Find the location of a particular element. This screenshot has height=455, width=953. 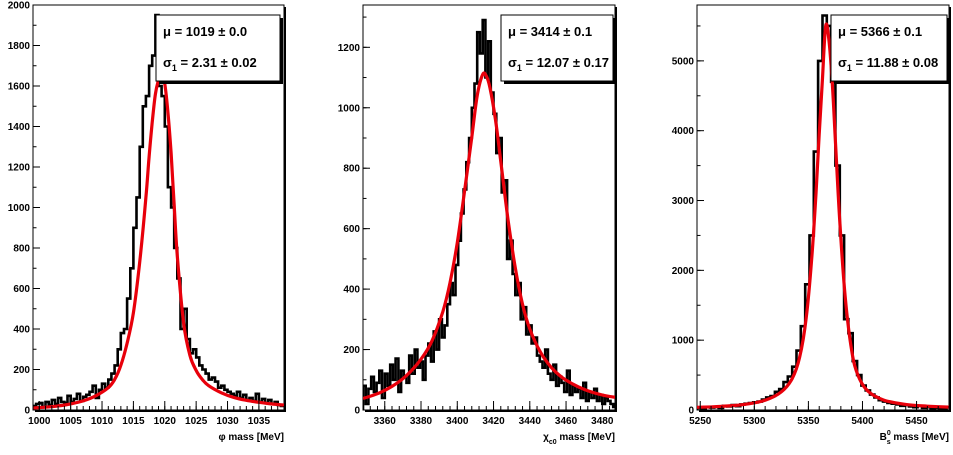

x-axis-label: B0 s mass [MeV] is located at coordinates (914, 438).